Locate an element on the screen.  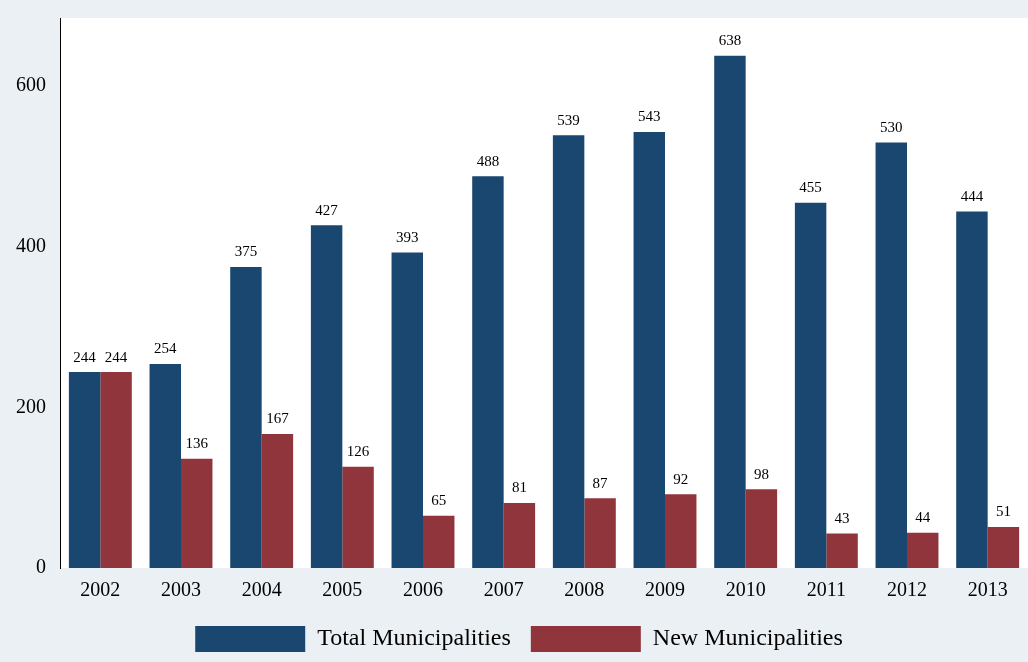
data-label: 65 is located at coordinates (439, 500).